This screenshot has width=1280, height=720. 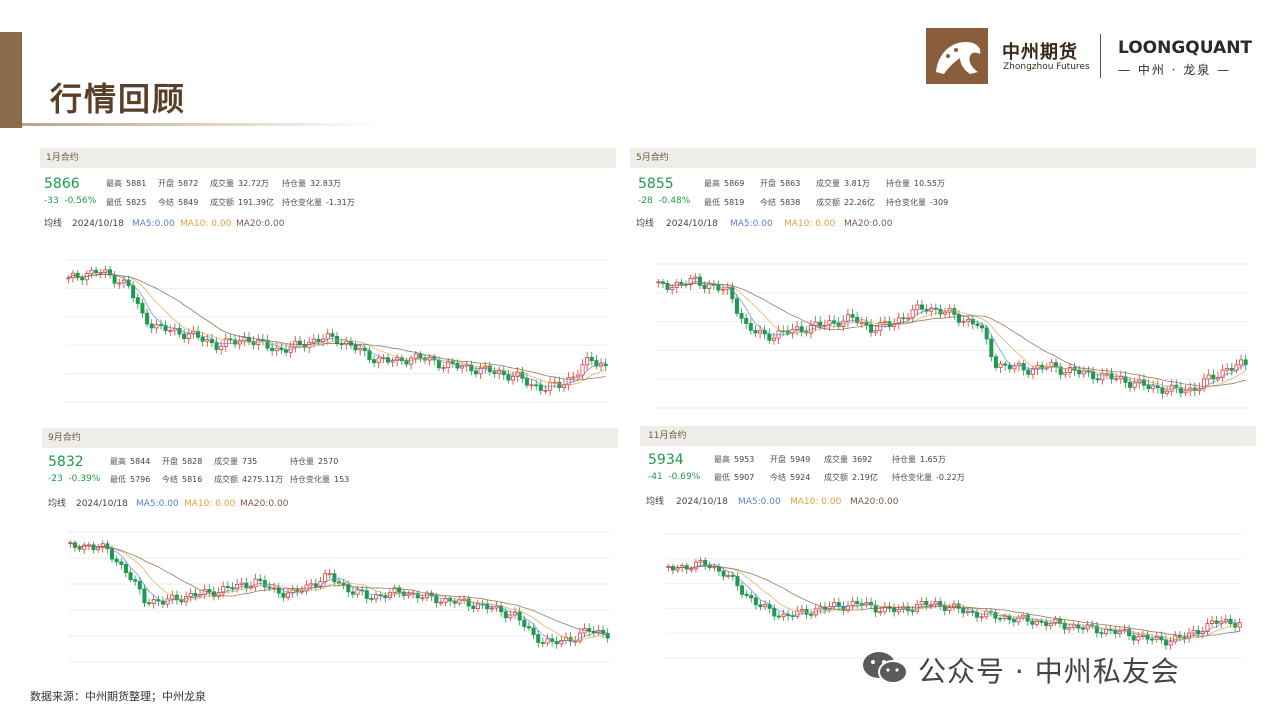 I want to click on ma20-line, so click(x=337, y=327).